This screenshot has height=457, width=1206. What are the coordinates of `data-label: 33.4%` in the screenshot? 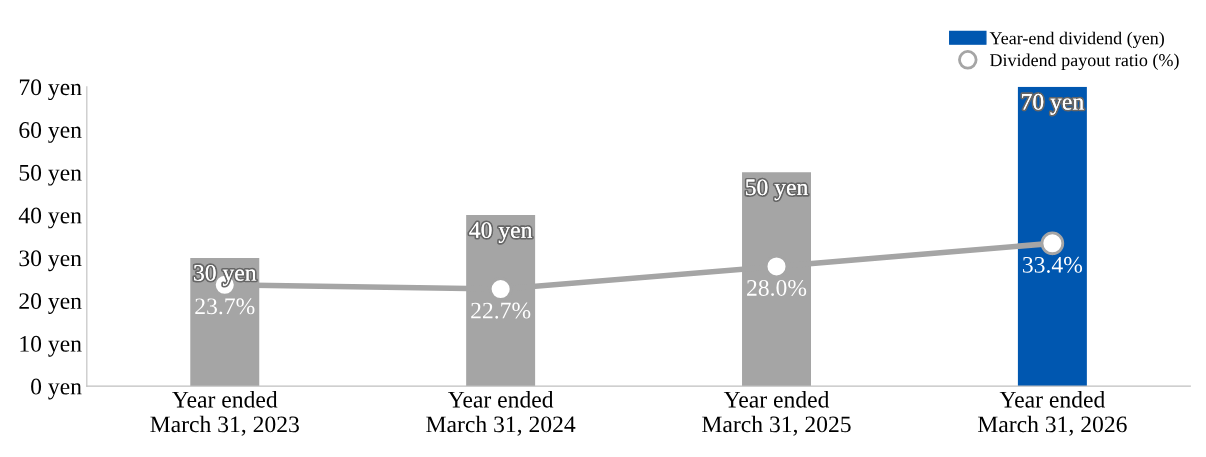 It's located at (1053, 264).